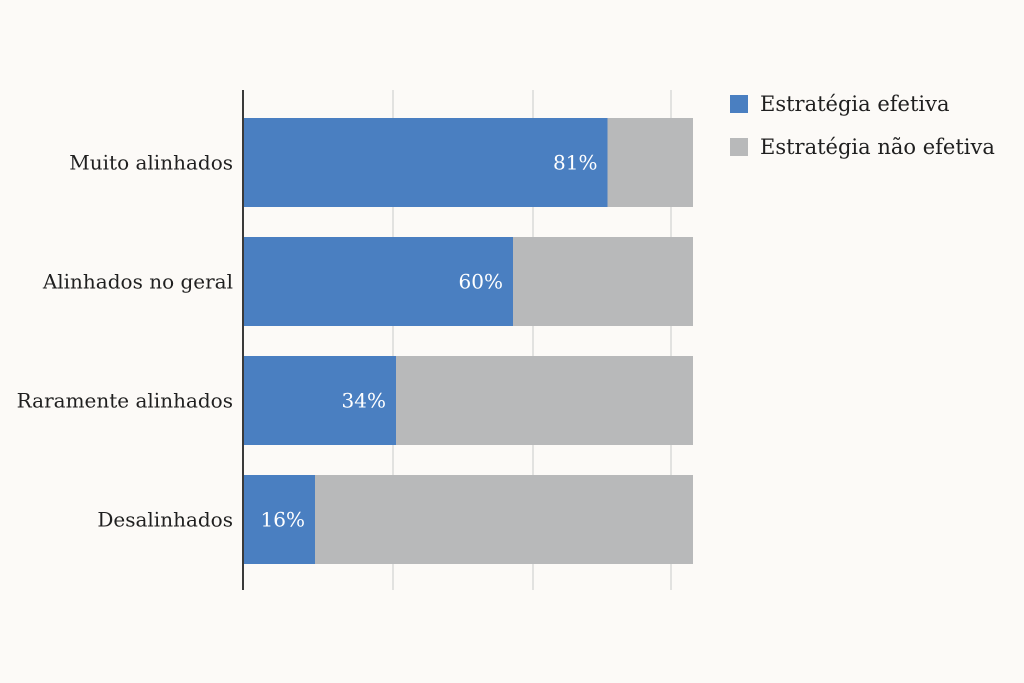 The height and width of the screenshot is (683, 1024). Describe the element at coordinates (125, 401) in the screenshot. I see `category-label-3: Raramente alinhados` at that location.